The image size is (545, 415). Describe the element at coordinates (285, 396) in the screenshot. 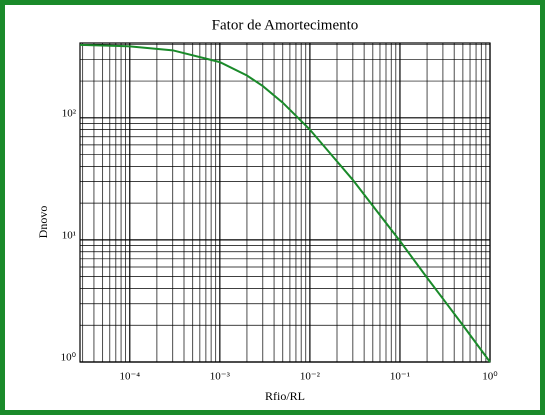

I see `x-axis-label: Rfio/RL` at that location.